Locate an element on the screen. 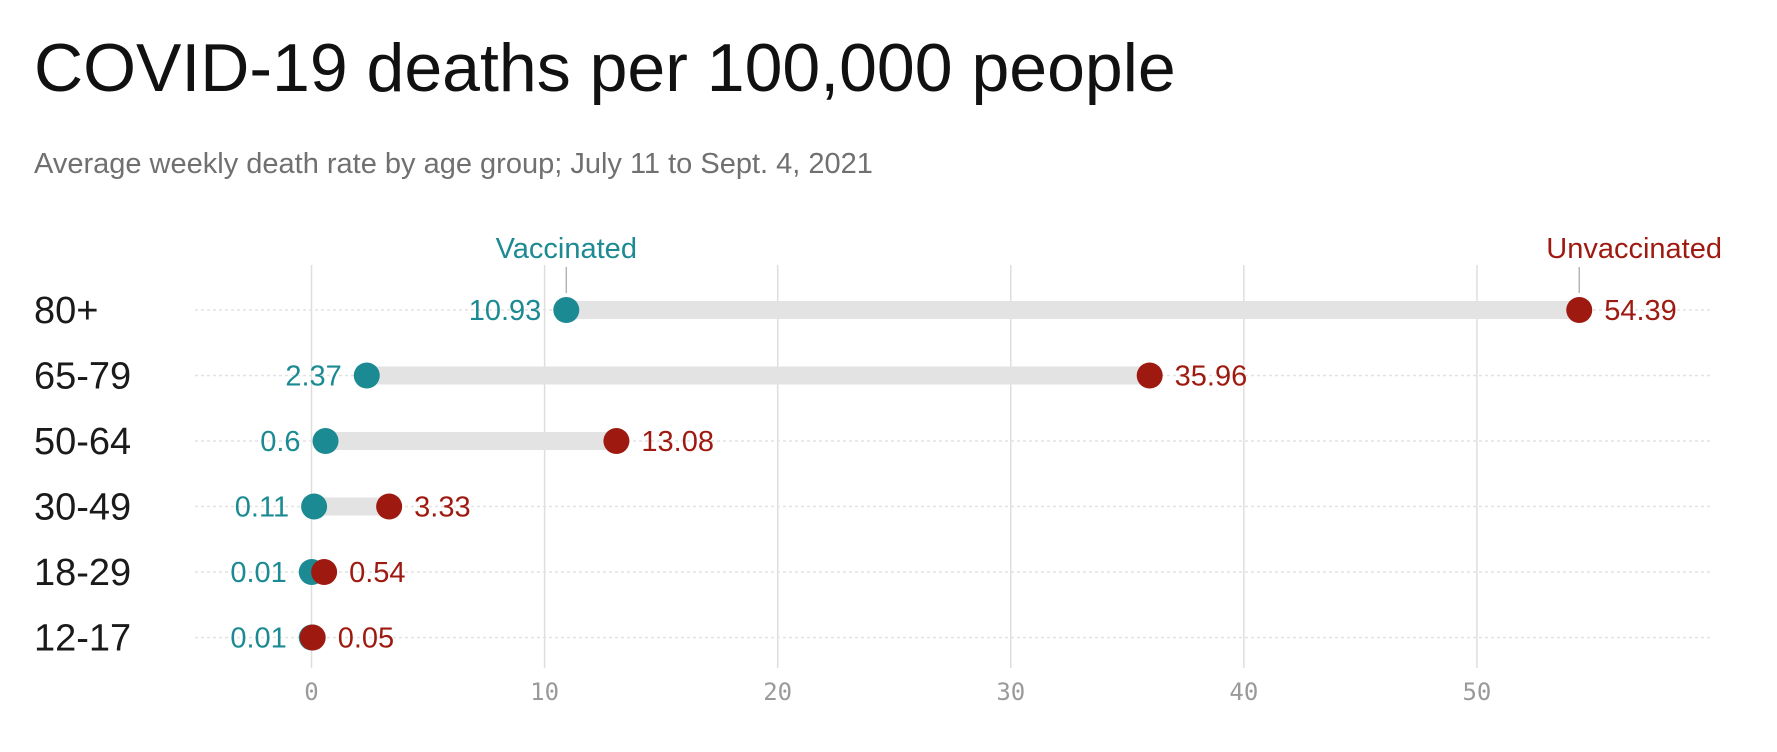 Image resolution: width=1777 pixels, height=752 pixels. x-tick-label: 40 is located at coordinates (1243, 692).